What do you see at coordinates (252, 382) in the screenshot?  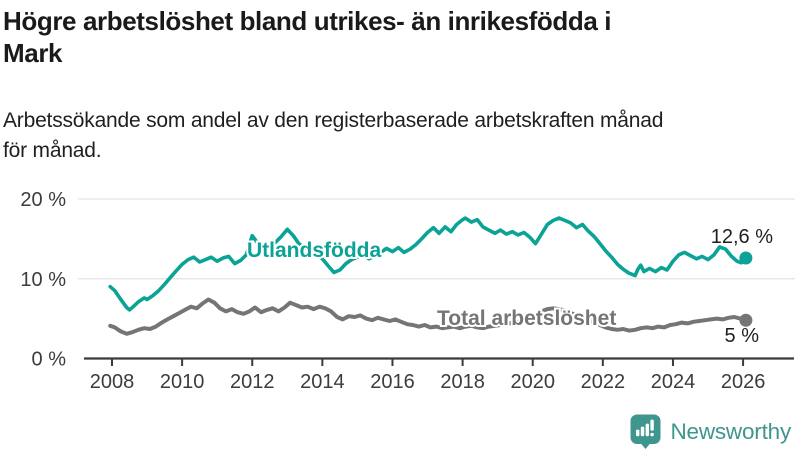 I see `x-tick-label-2012: 2012` at bounding box center [252, 382].